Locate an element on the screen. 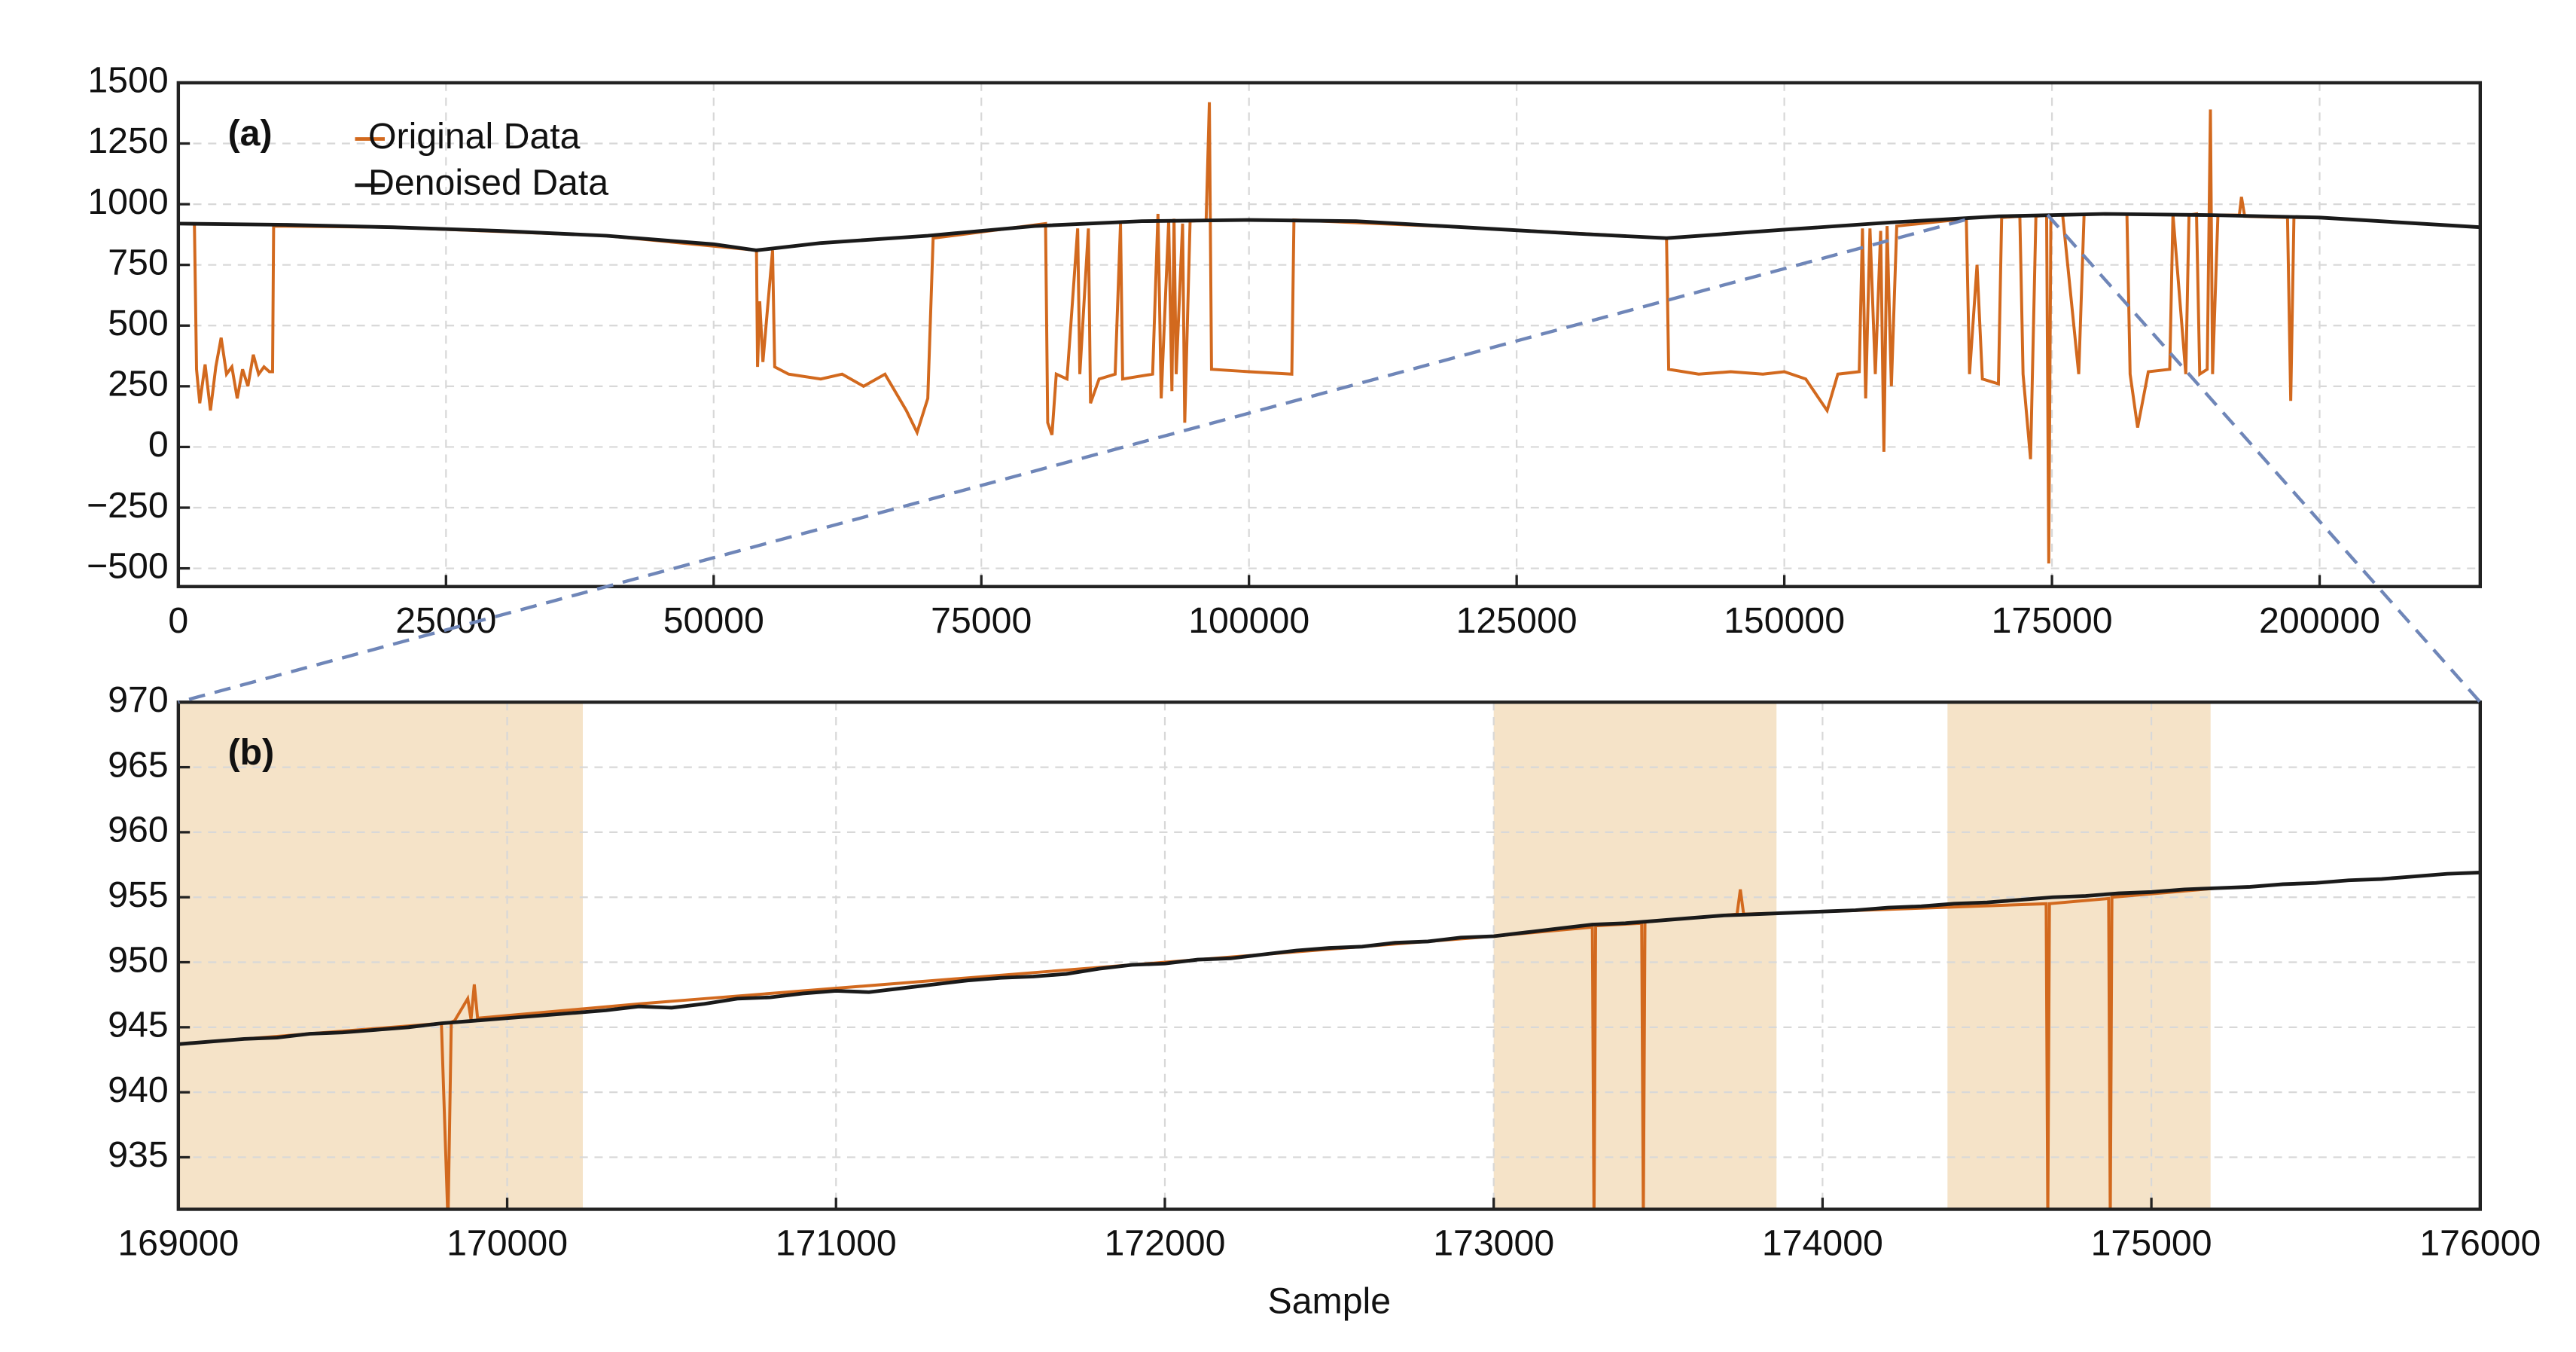 This screenshot has height=1352, width=2576. x-tick-label: 75000 is located at coordinates (981, 620).